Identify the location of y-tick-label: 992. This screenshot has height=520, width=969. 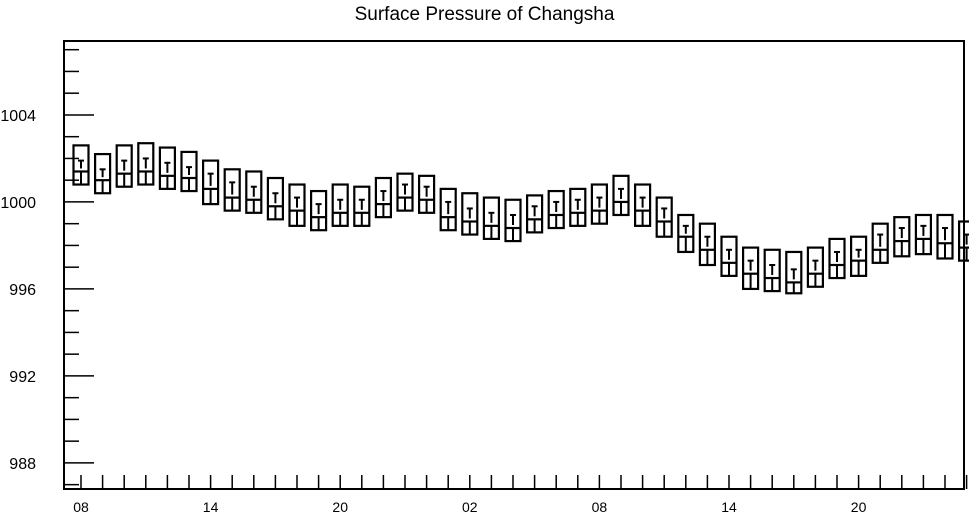
(22, 377).